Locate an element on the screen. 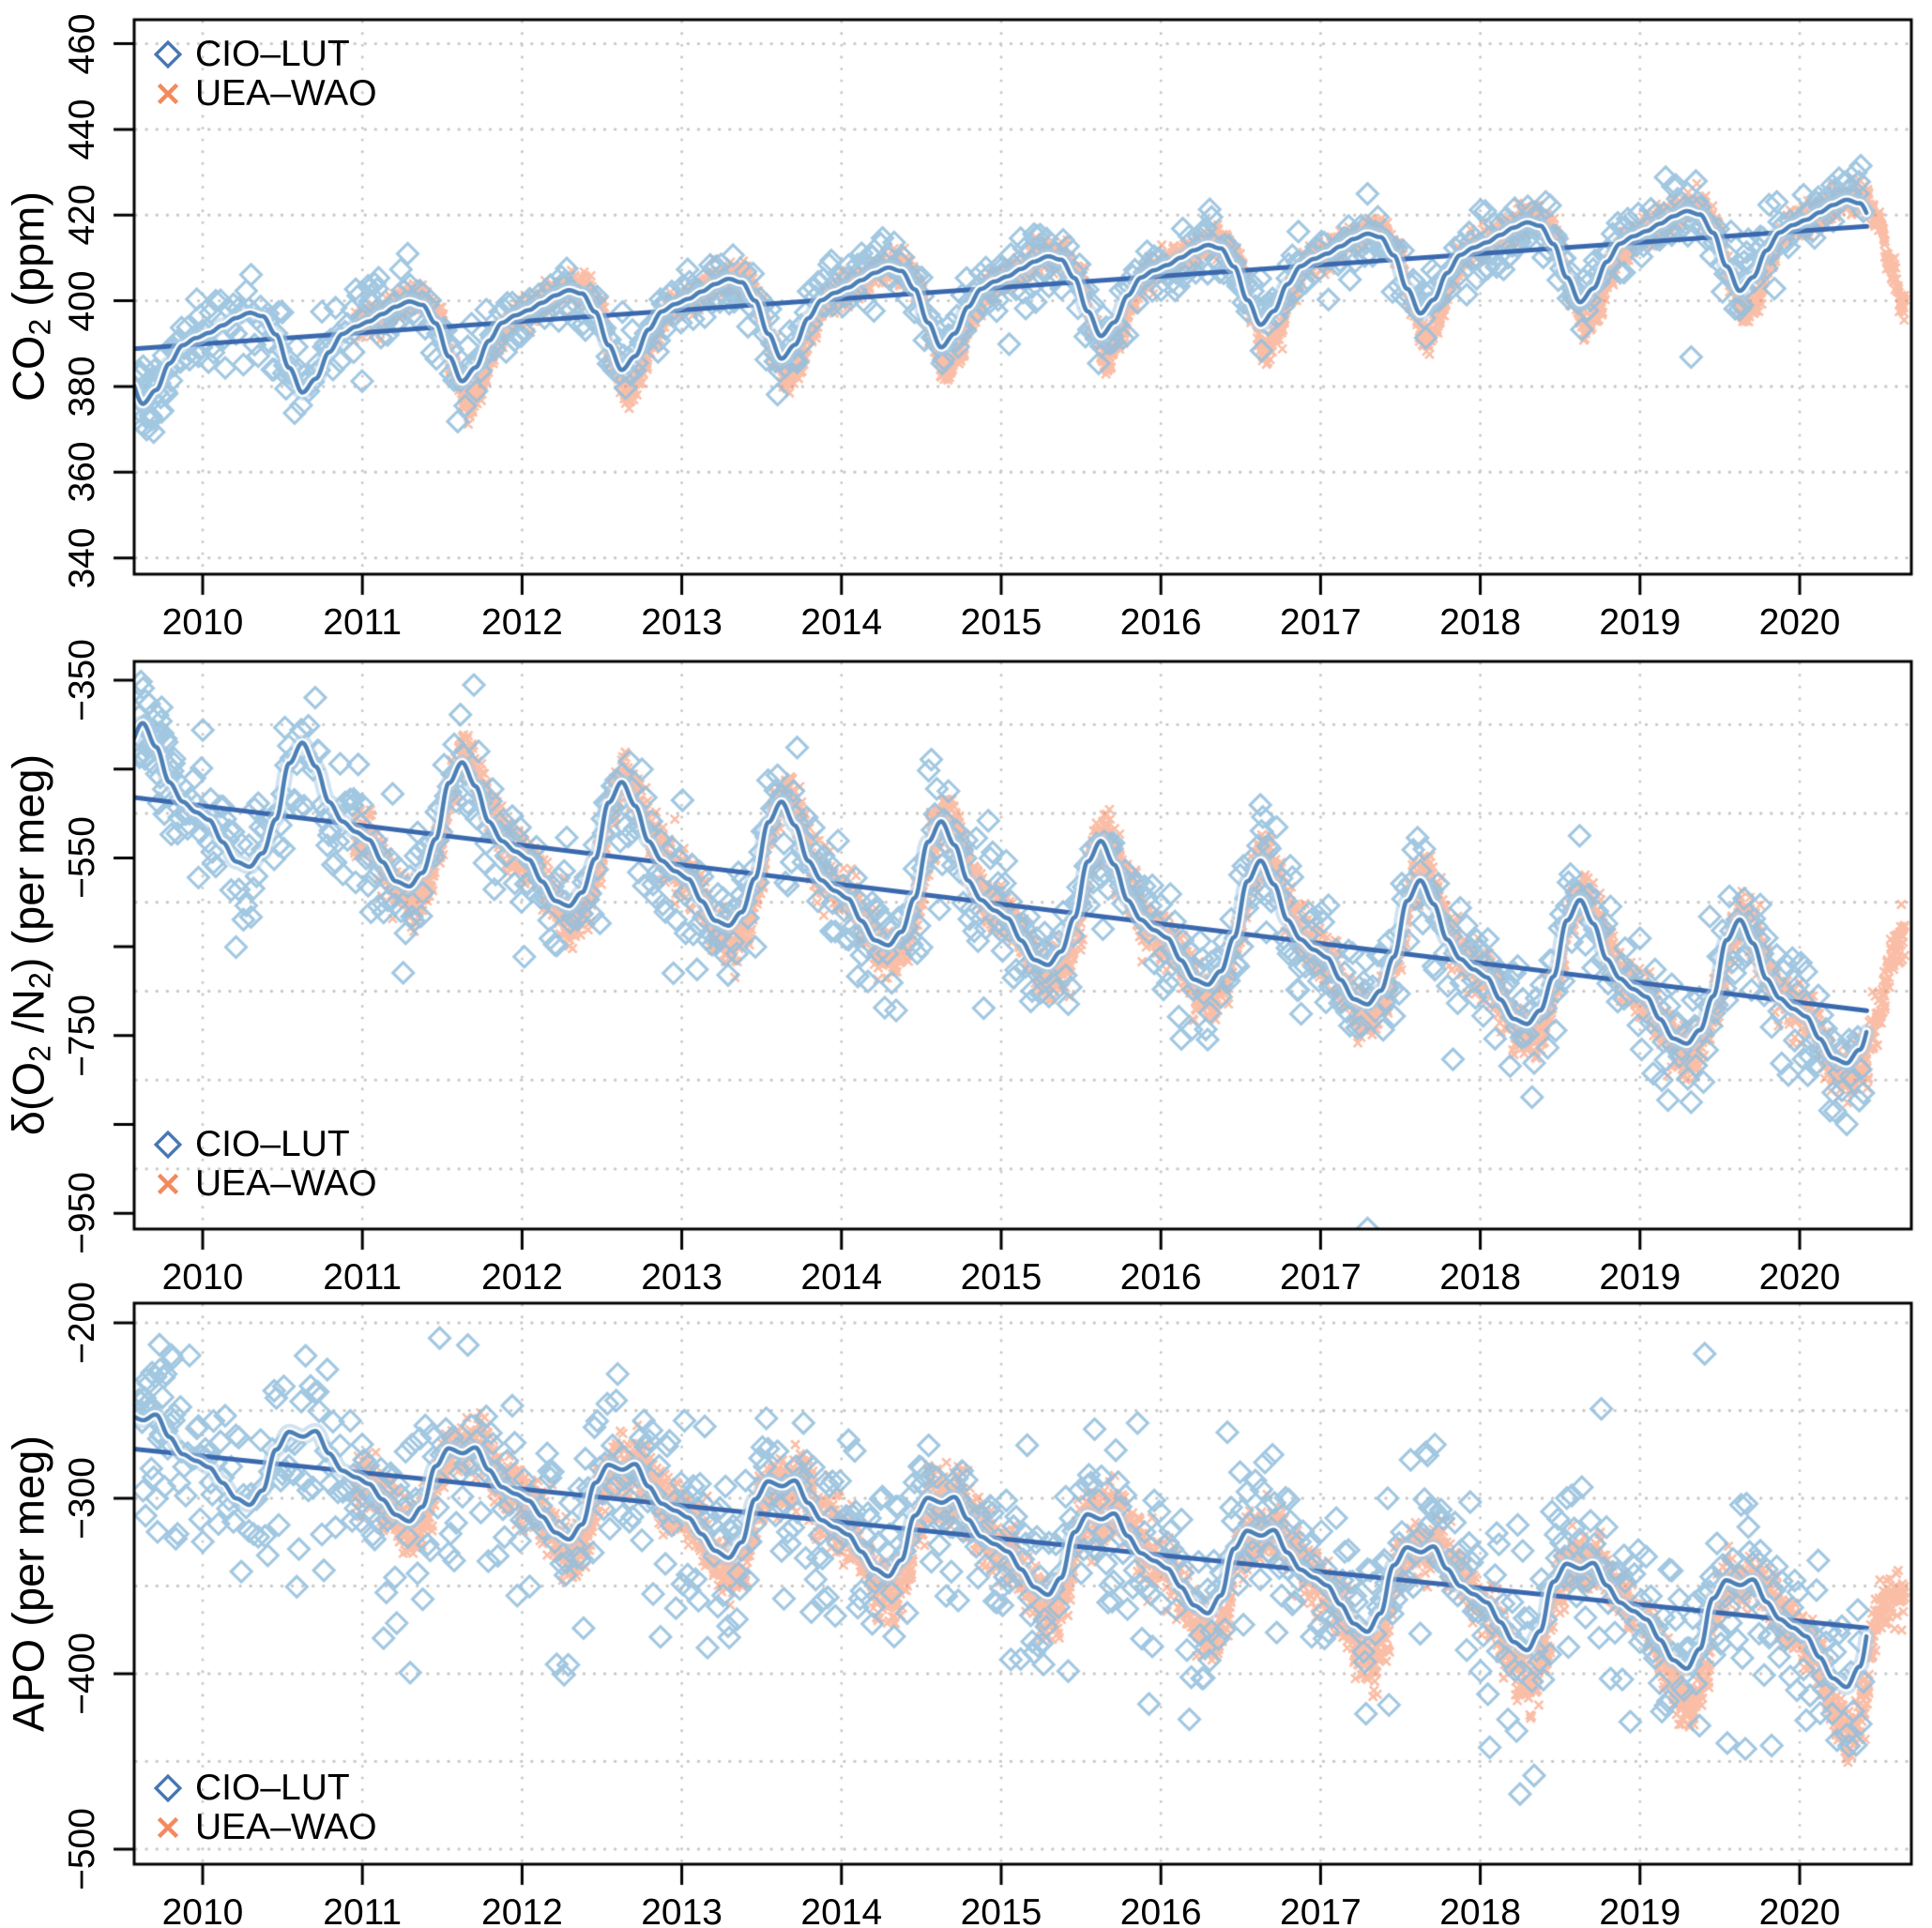  y-tick-label: 380 is located at coordinates (82, 386).